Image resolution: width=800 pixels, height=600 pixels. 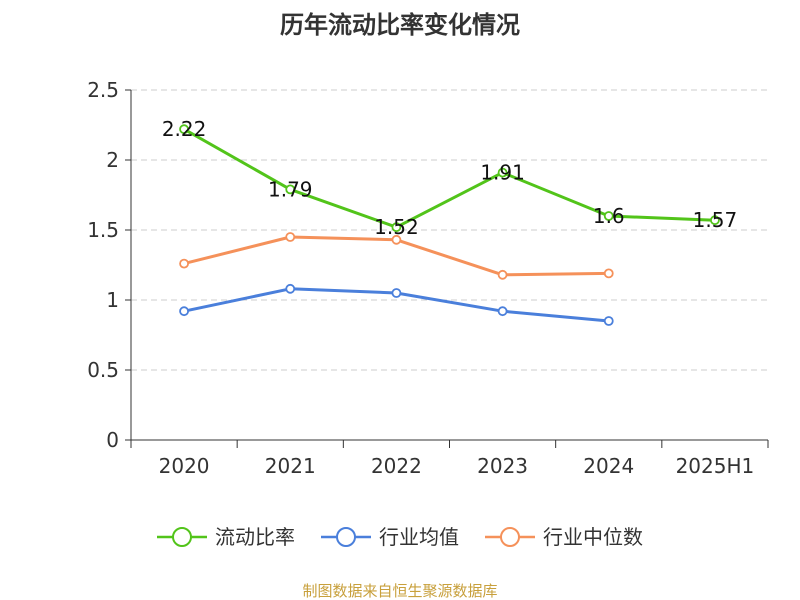 I want to click on x-tick-label: 2022, so click(x=396, y=466).